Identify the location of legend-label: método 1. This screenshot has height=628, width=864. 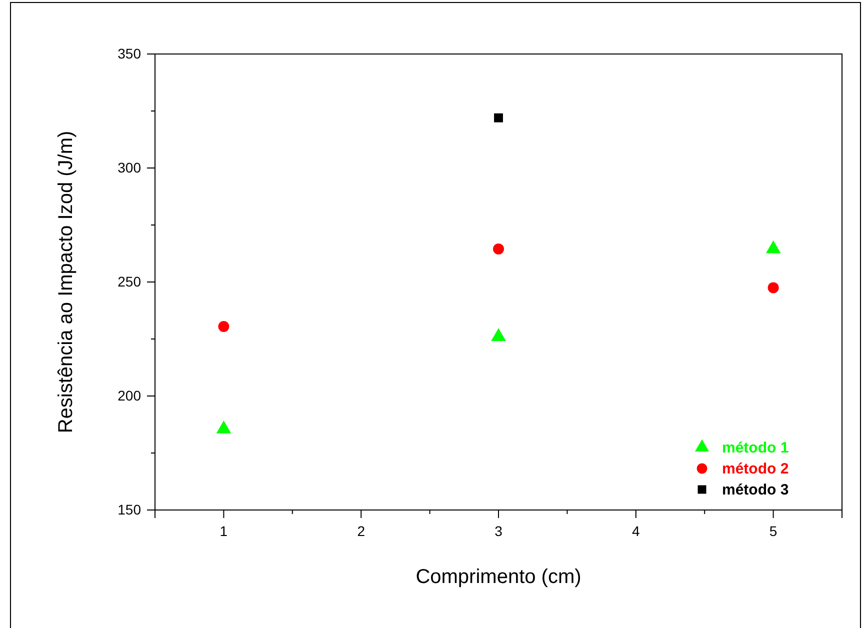
(755, 448).